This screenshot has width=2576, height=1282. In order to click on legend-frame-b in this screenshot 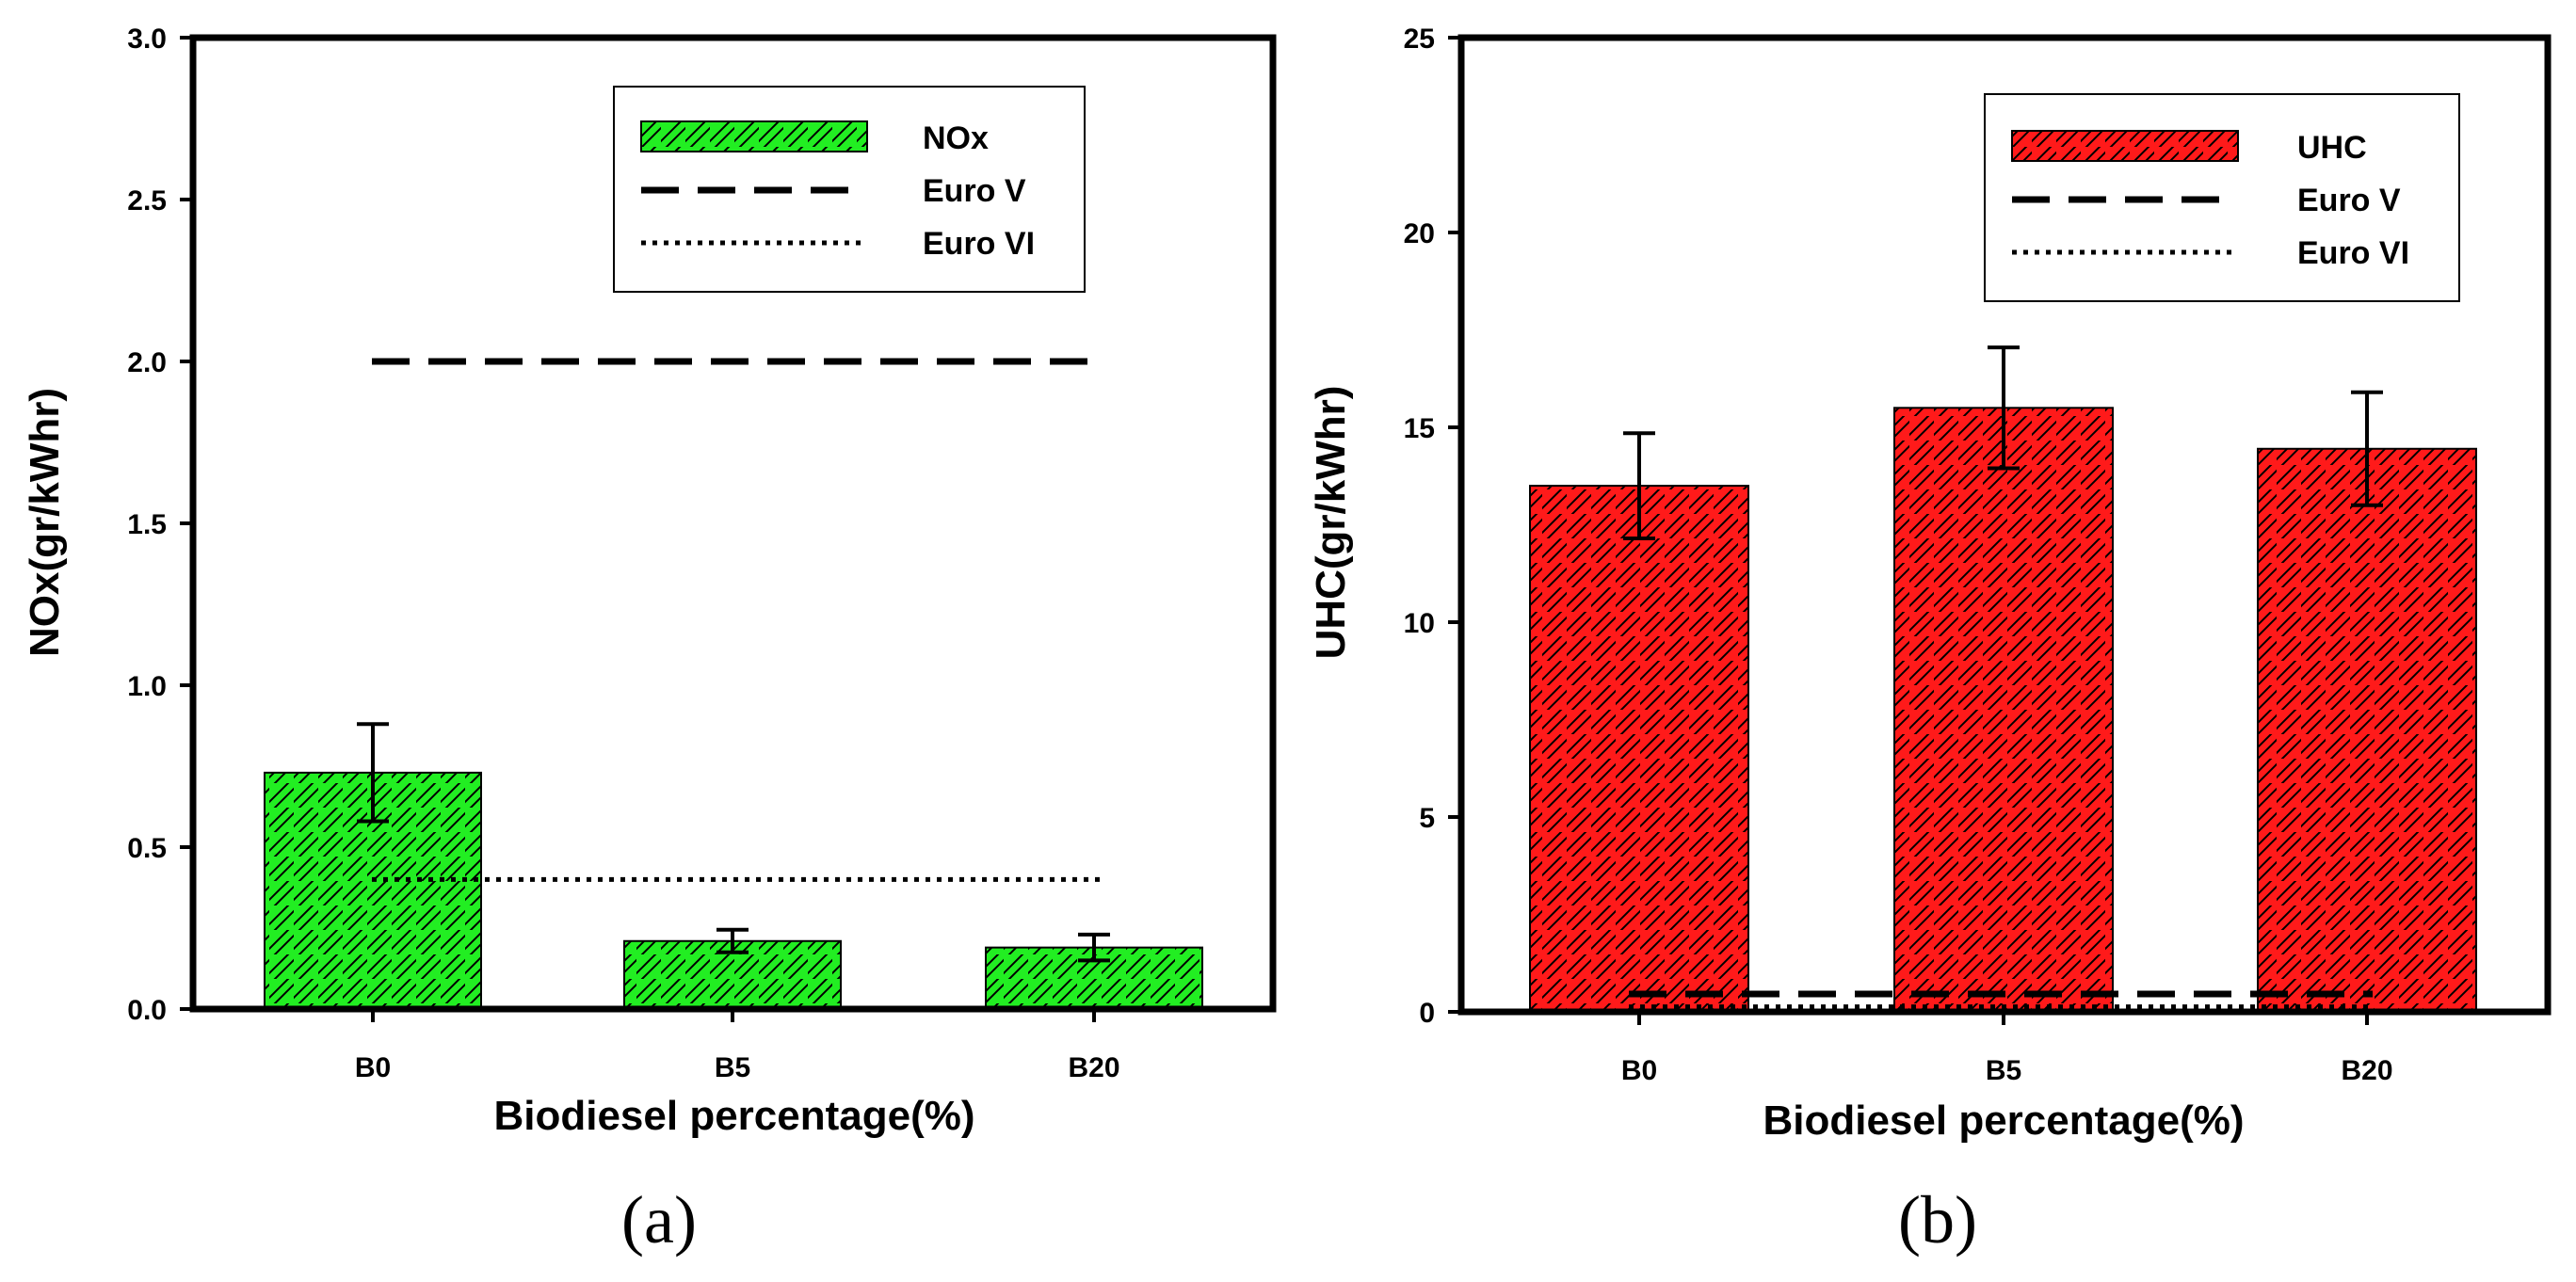, I will do `click(2222, 197)`.